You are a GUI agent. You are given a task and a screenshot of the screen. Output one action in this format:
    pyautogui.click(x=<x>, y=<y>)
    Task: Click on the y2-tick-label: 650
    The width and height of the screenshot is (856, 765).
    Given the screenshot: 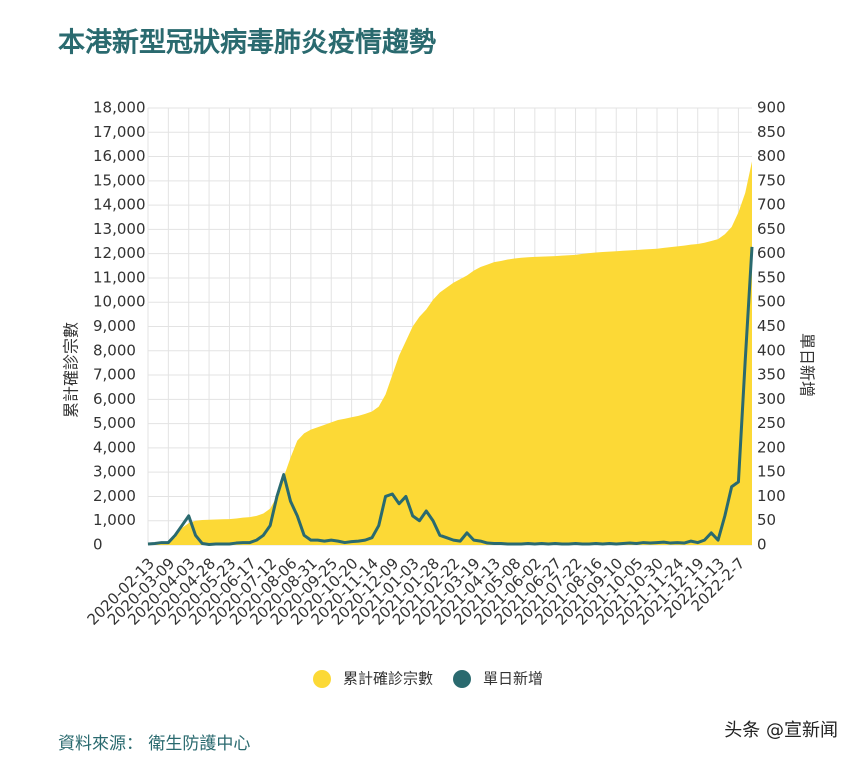 What is the action you would take?
    pyautogui.click(x=771, y=229)
    